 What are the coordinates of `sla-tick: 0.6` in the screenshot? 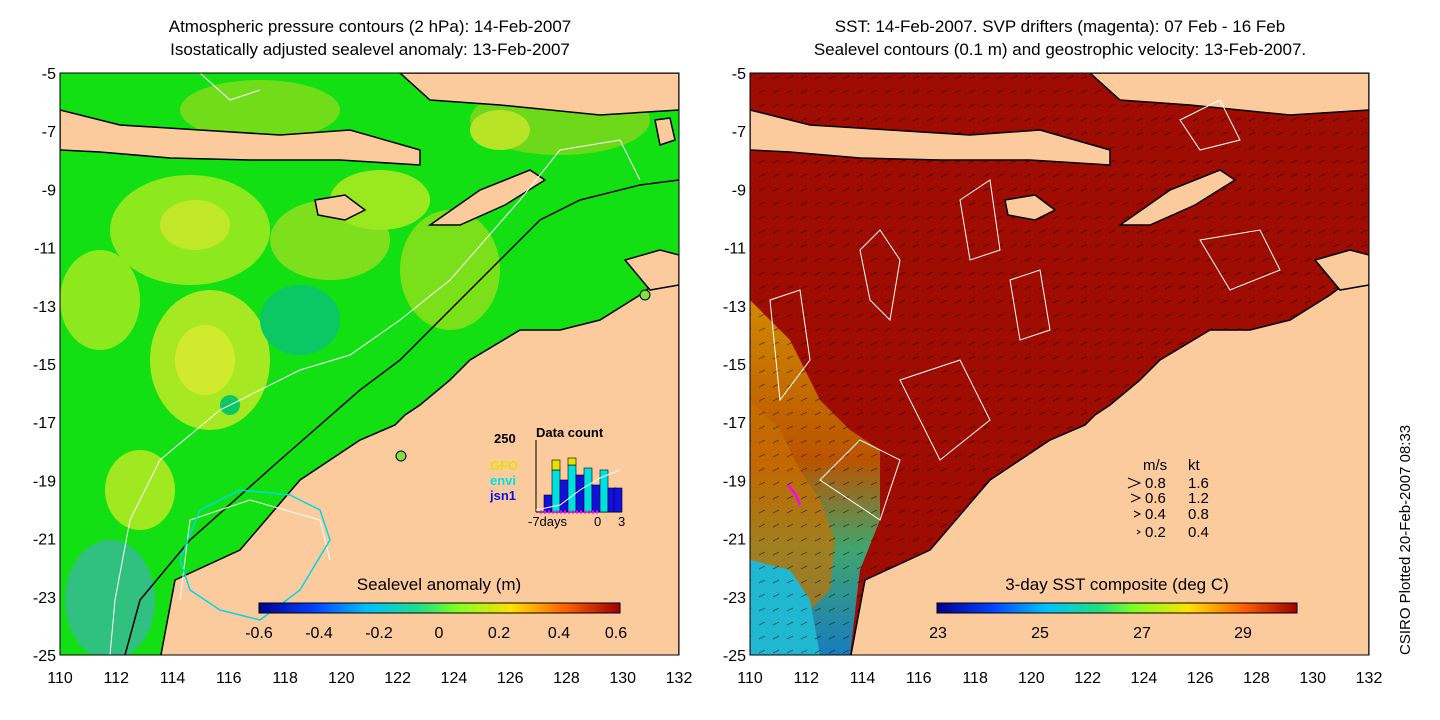 It's located at (616, 633).